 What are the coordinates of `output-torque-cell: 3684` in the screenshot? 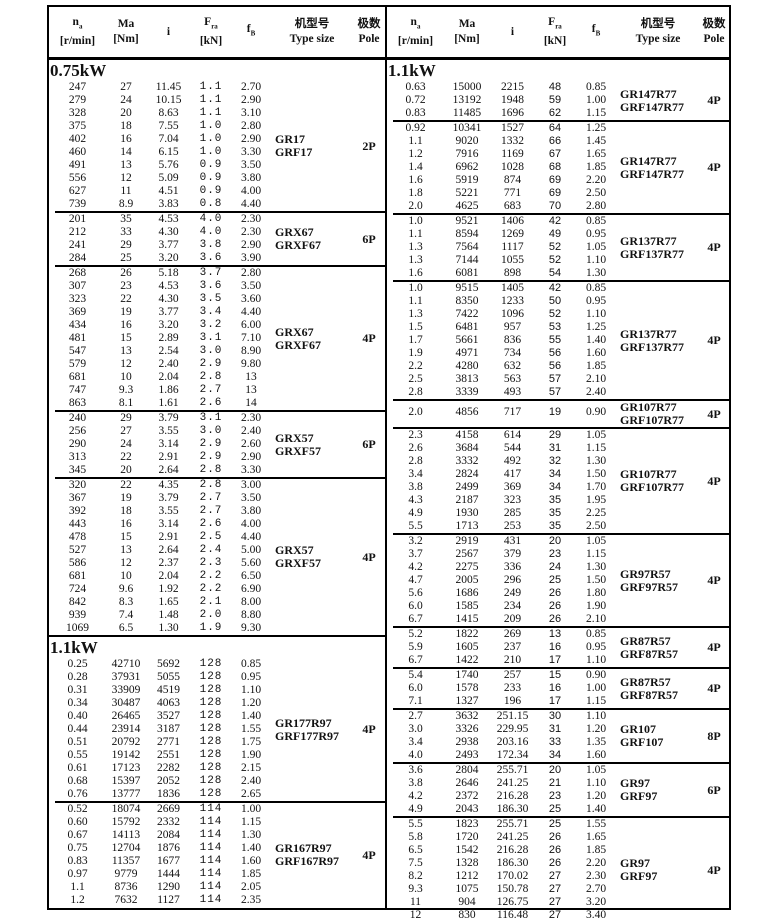 It's located at (467, 448).